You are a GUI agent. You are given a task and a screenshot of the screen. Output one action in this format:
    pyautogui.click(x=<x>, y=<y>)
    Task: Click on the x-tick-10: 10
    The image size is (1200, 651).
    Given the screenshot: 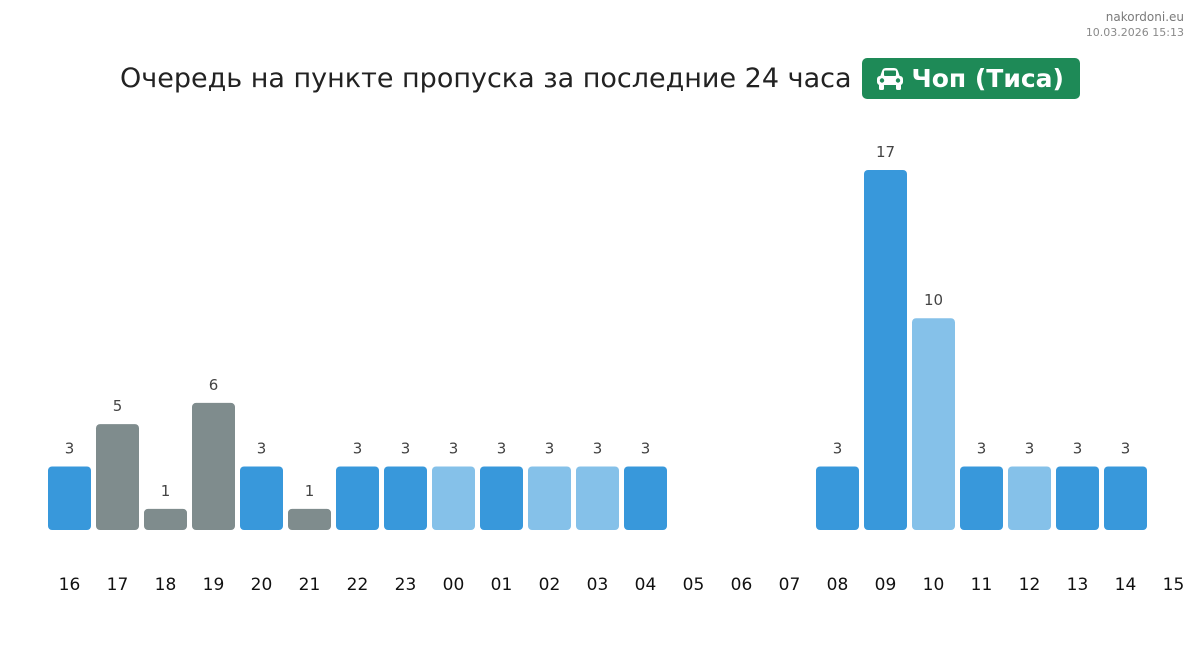 What is the action you would take?
    pyautogui.click(x=934, y=585)
    